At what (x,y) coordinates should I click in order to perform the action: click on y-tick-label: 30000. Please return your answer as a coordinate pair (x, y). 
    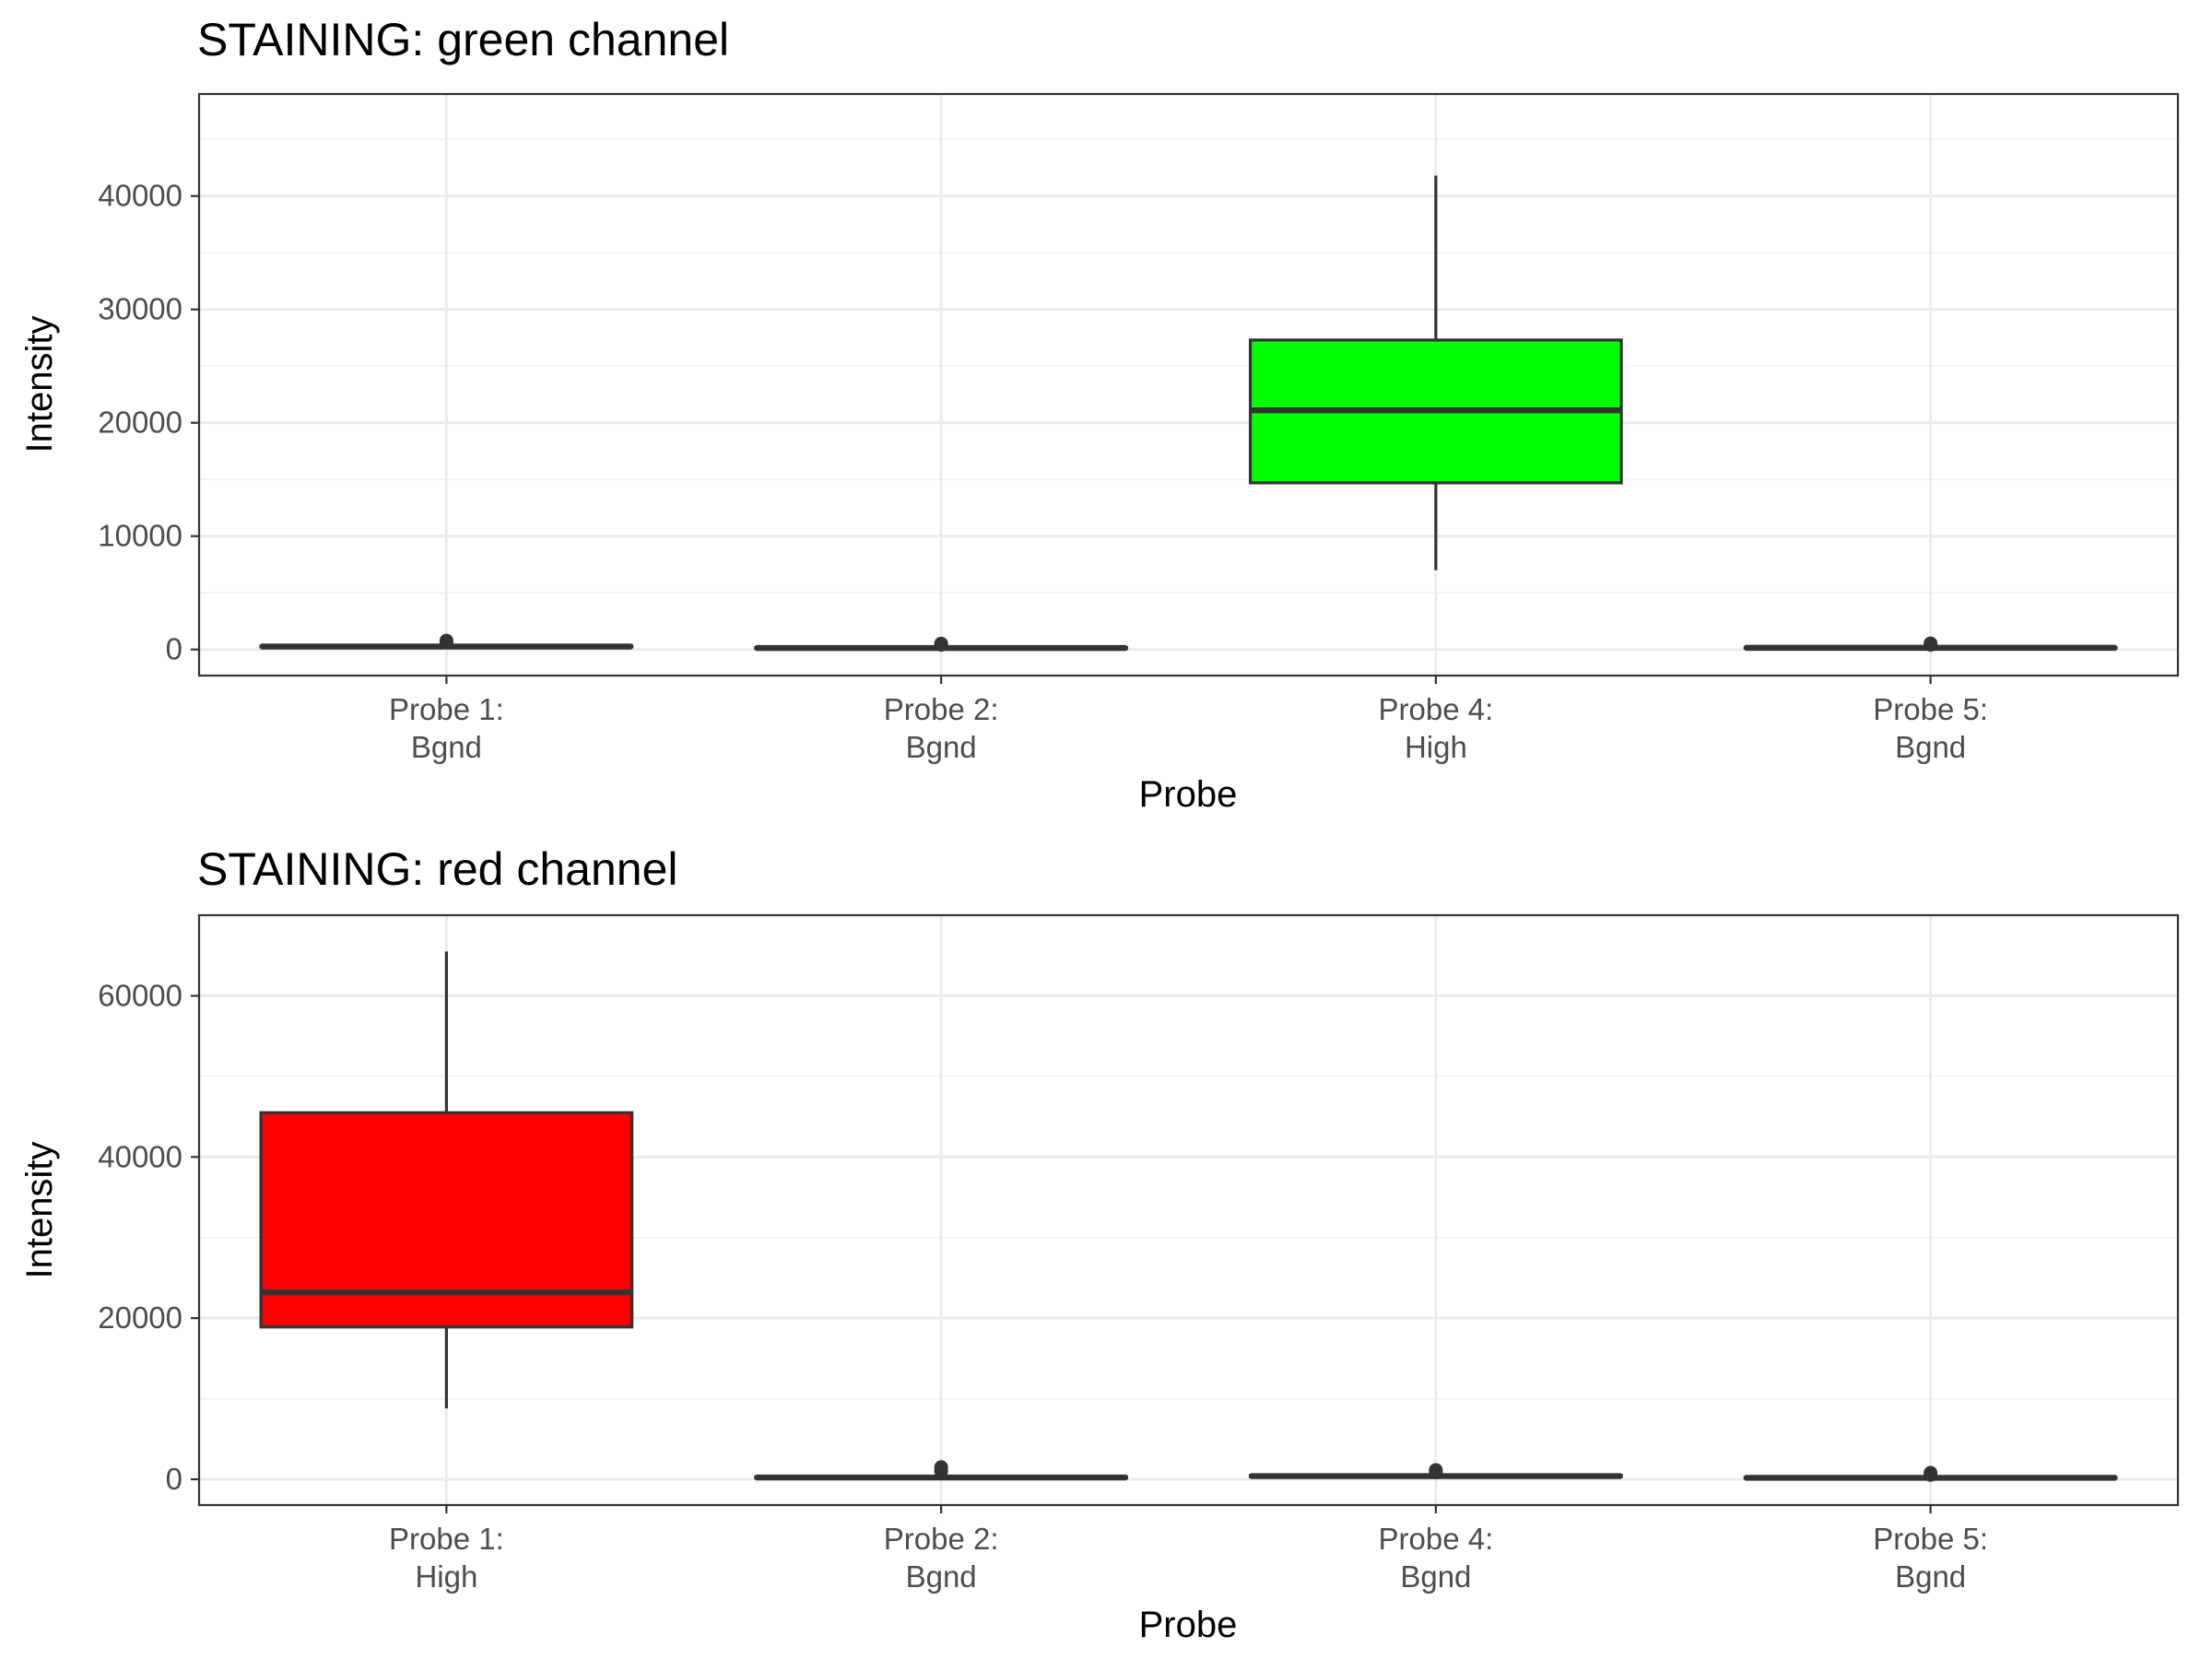
    Looking at the image, I should click on (140, 309).